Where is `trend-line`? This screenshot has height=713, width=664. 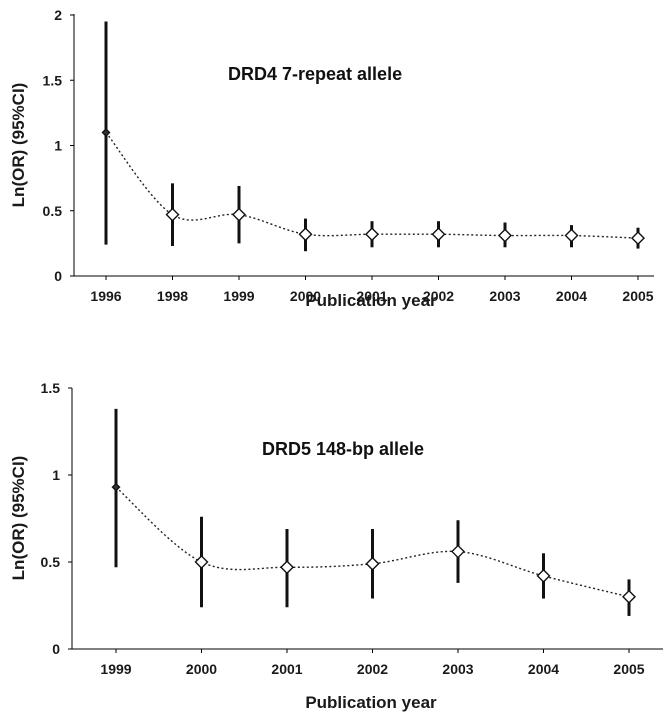 trend-line is located at coordinates (372, 185).